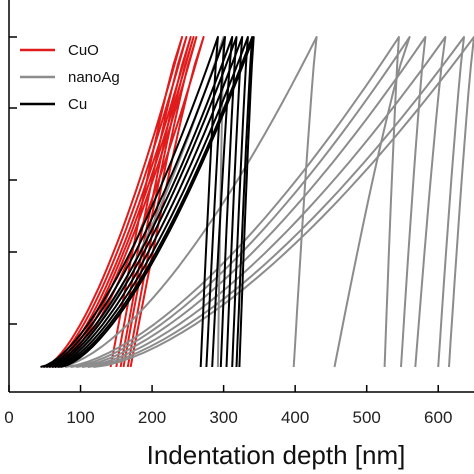  I want to click on x-tick-label-100: 100, so click(80, 417).